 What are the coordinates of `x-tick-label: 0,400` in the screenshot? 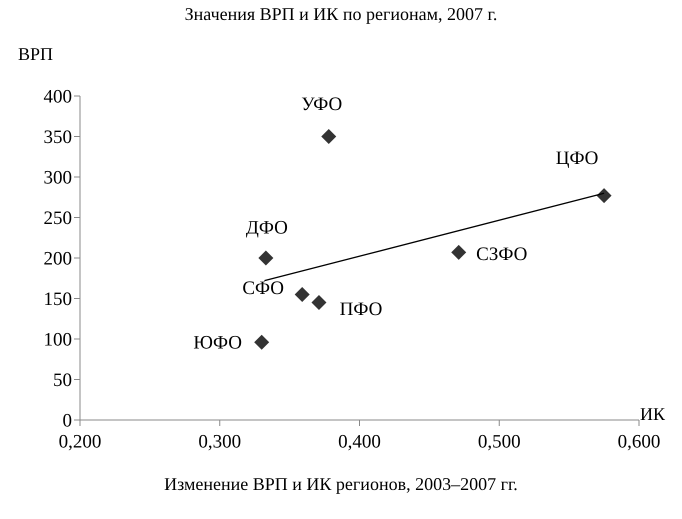 It's located at (359, 441).